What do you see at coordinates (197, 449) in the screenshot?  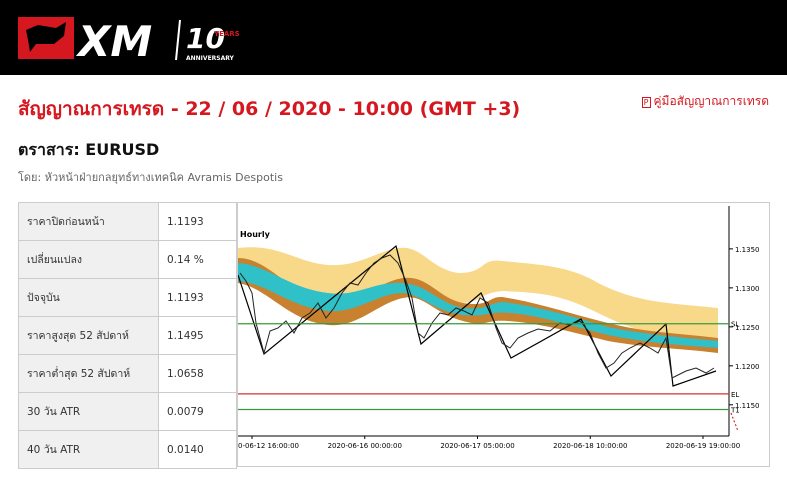 I see `row-value: 0.0140` at bounding box center [197, 449].